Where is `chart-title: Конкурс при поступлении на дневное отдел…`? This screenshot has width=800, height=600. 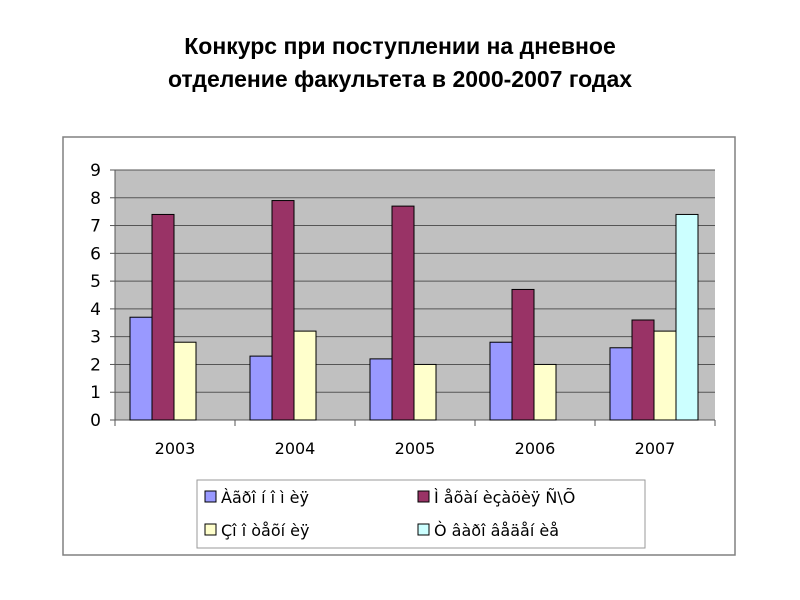 chart-title: Конкурс при поступлении на дневное отдел… is located at coordinates (400, 63).